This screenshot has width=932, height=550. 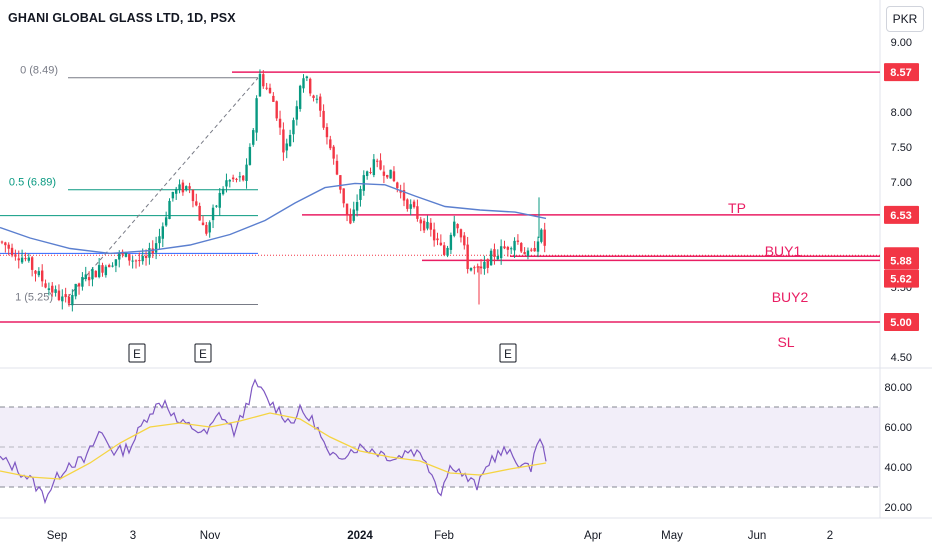 I want to click on price-tick-label: 8.00, so click(x=901, y=113).